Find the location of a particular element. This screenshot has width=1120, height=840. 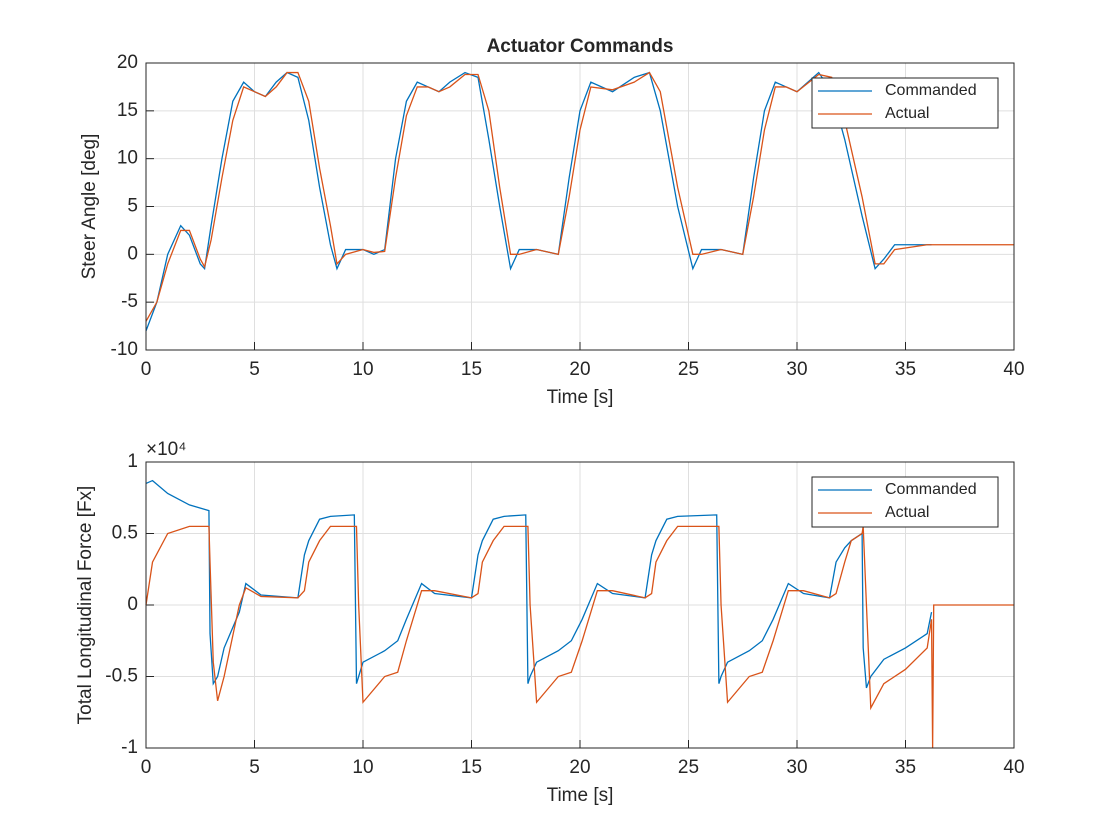

y-tick-label: -5 is located at coordinates (129, 301).